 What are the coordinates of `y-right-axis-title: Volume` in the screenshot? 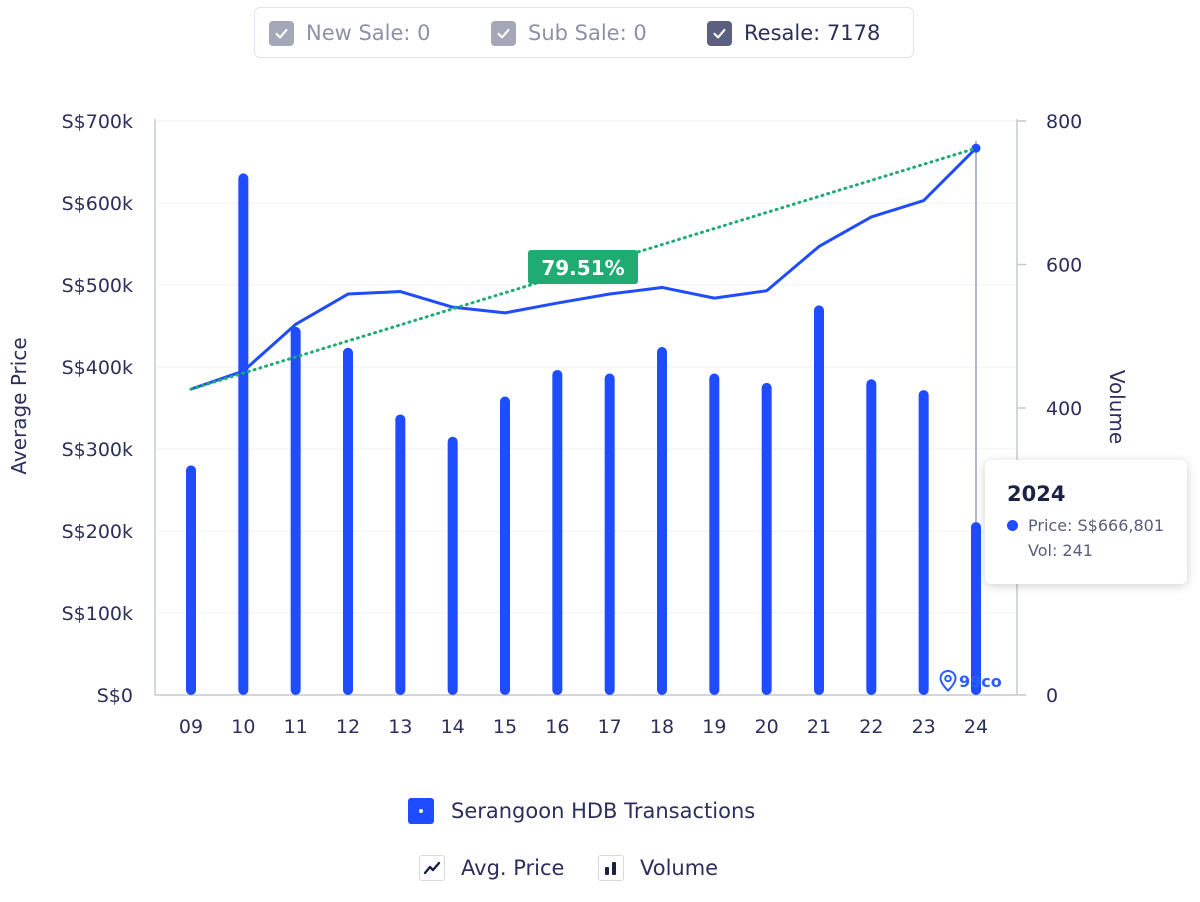 It's located at (1117, 407).